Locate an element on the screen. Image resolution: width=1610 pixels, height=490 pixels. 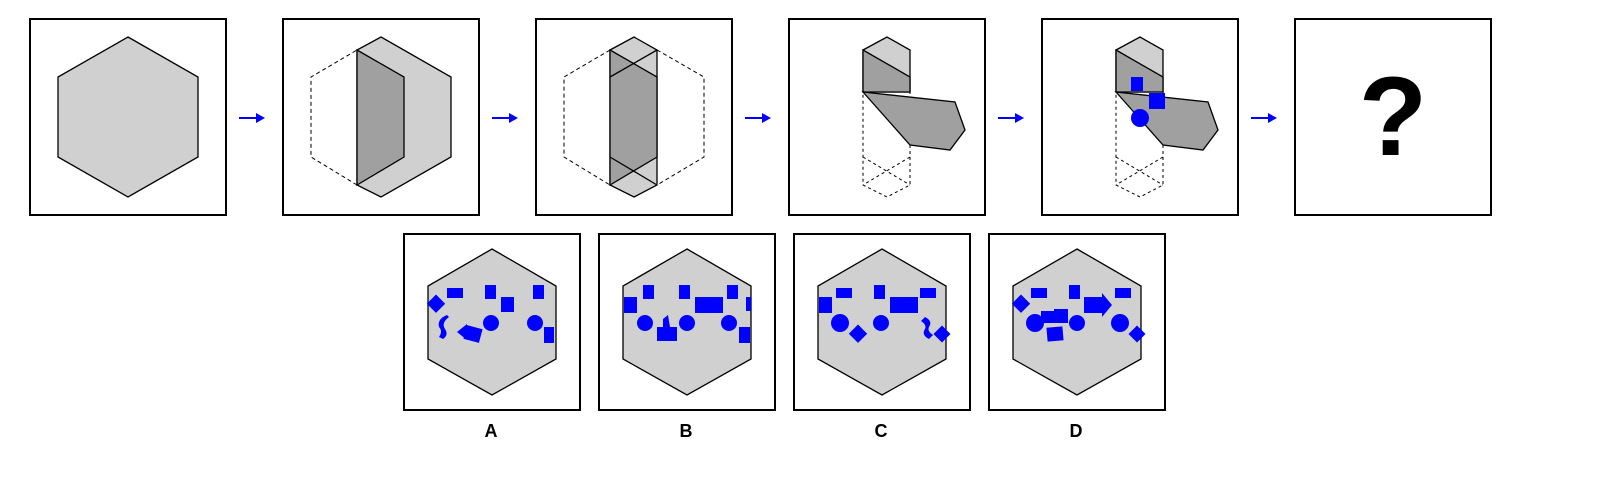
option-d-panel is located at coordinates (1077, 322).